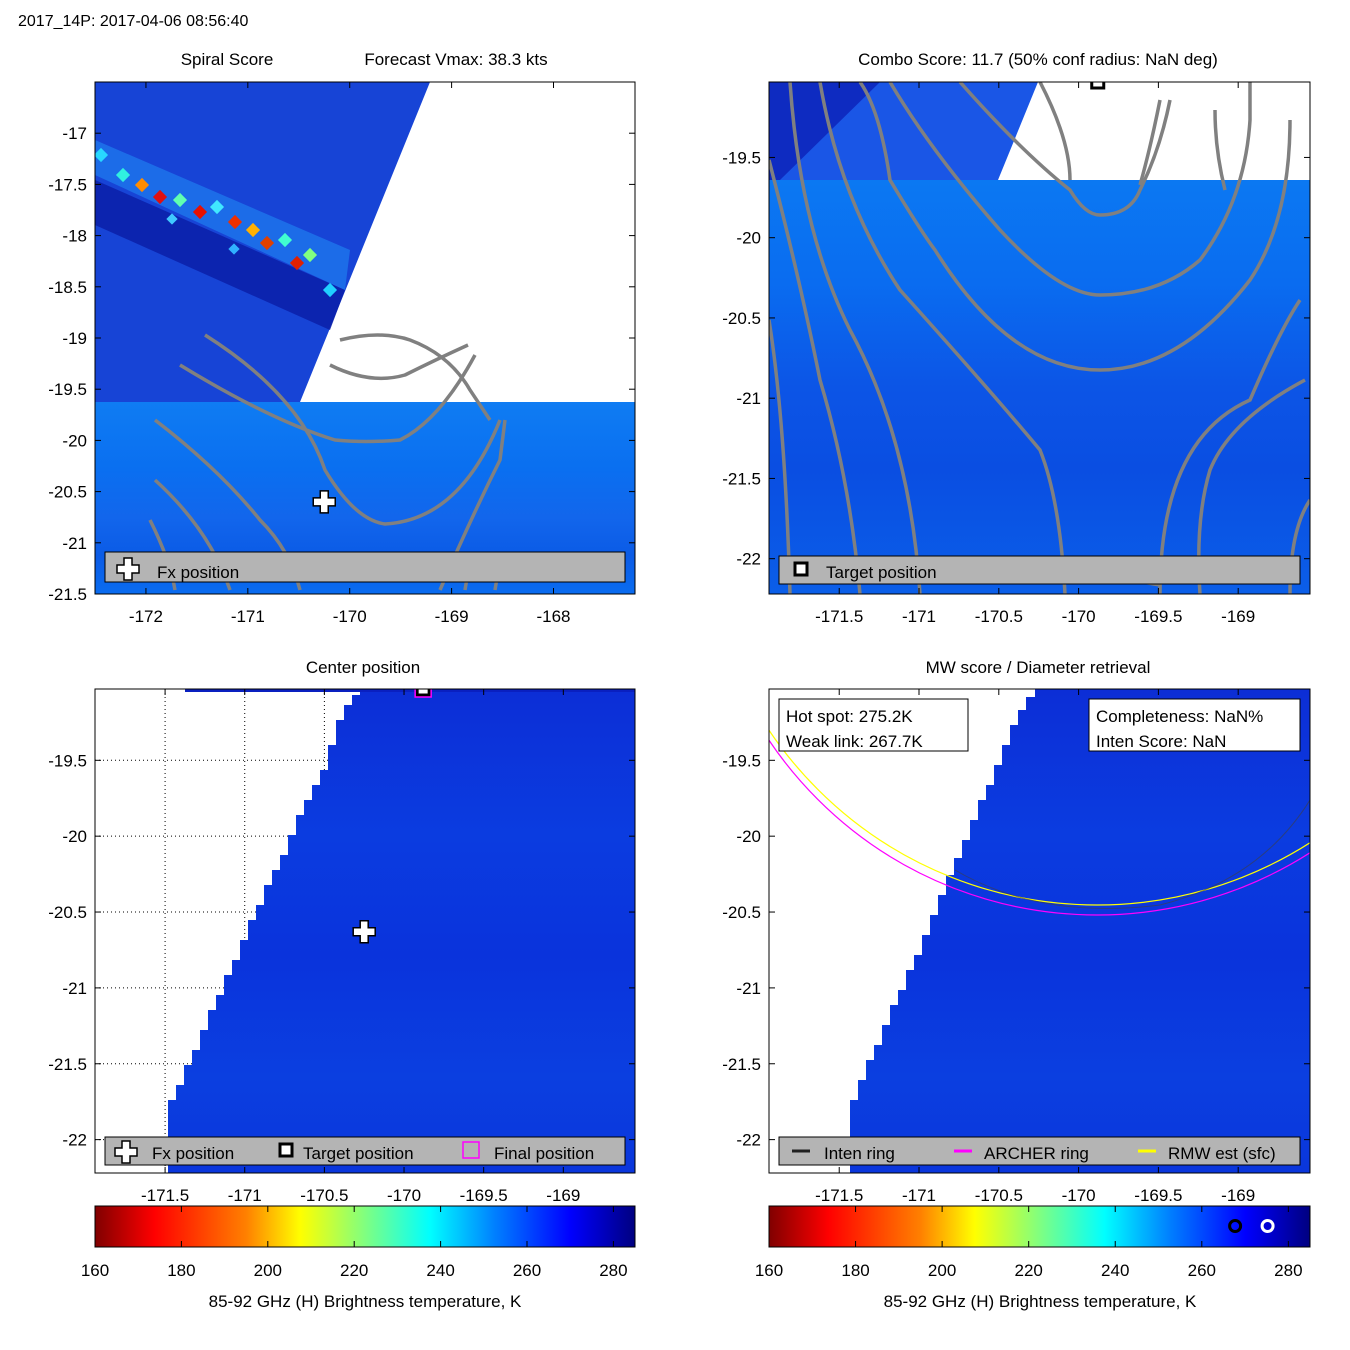  What do you see at coordinates (1036, 1153) in the screenshot?
I see `mw-legend-archer-label: ARCHER ring` at bounding box center [1036, 1153].